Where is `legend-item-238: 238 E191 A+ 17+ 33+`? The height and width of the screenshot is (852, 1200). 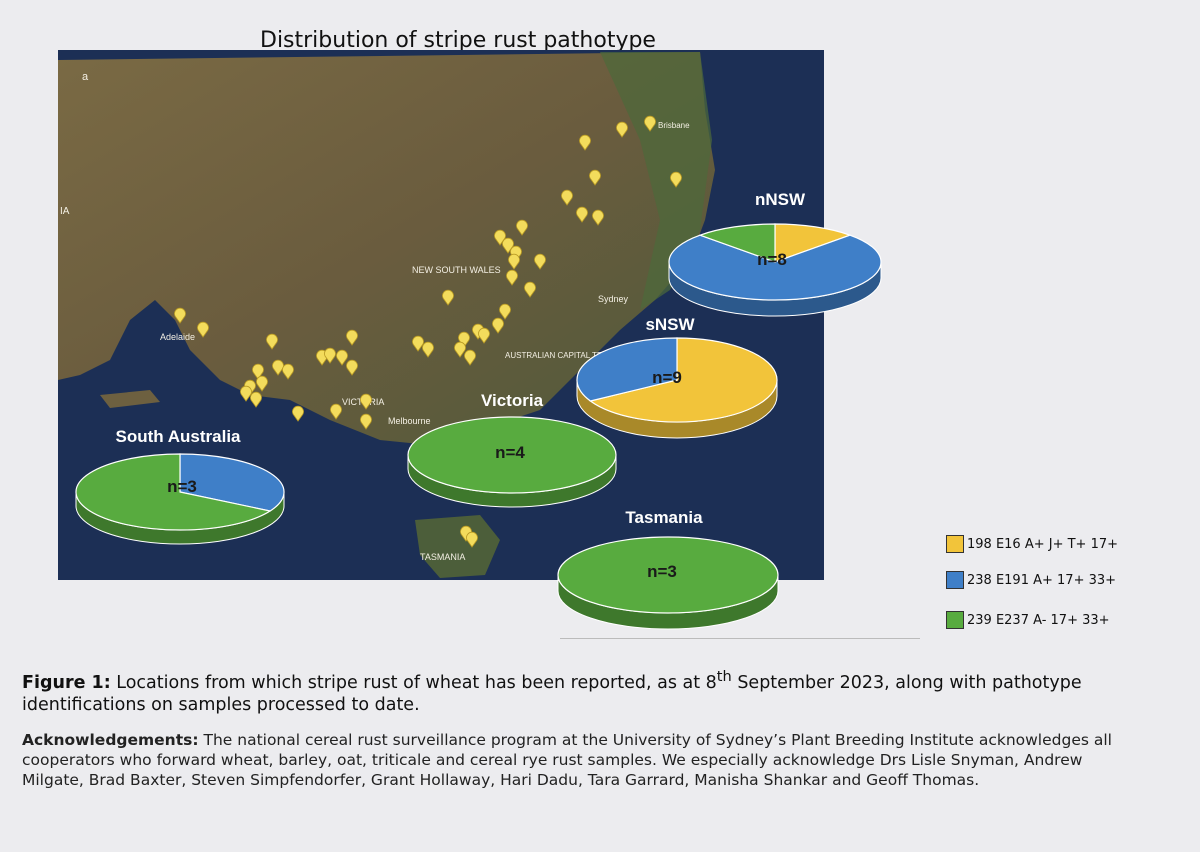 legend-item-238: 238 E191 A+ 17+ 33+ is located at coordinates (1031, 580).